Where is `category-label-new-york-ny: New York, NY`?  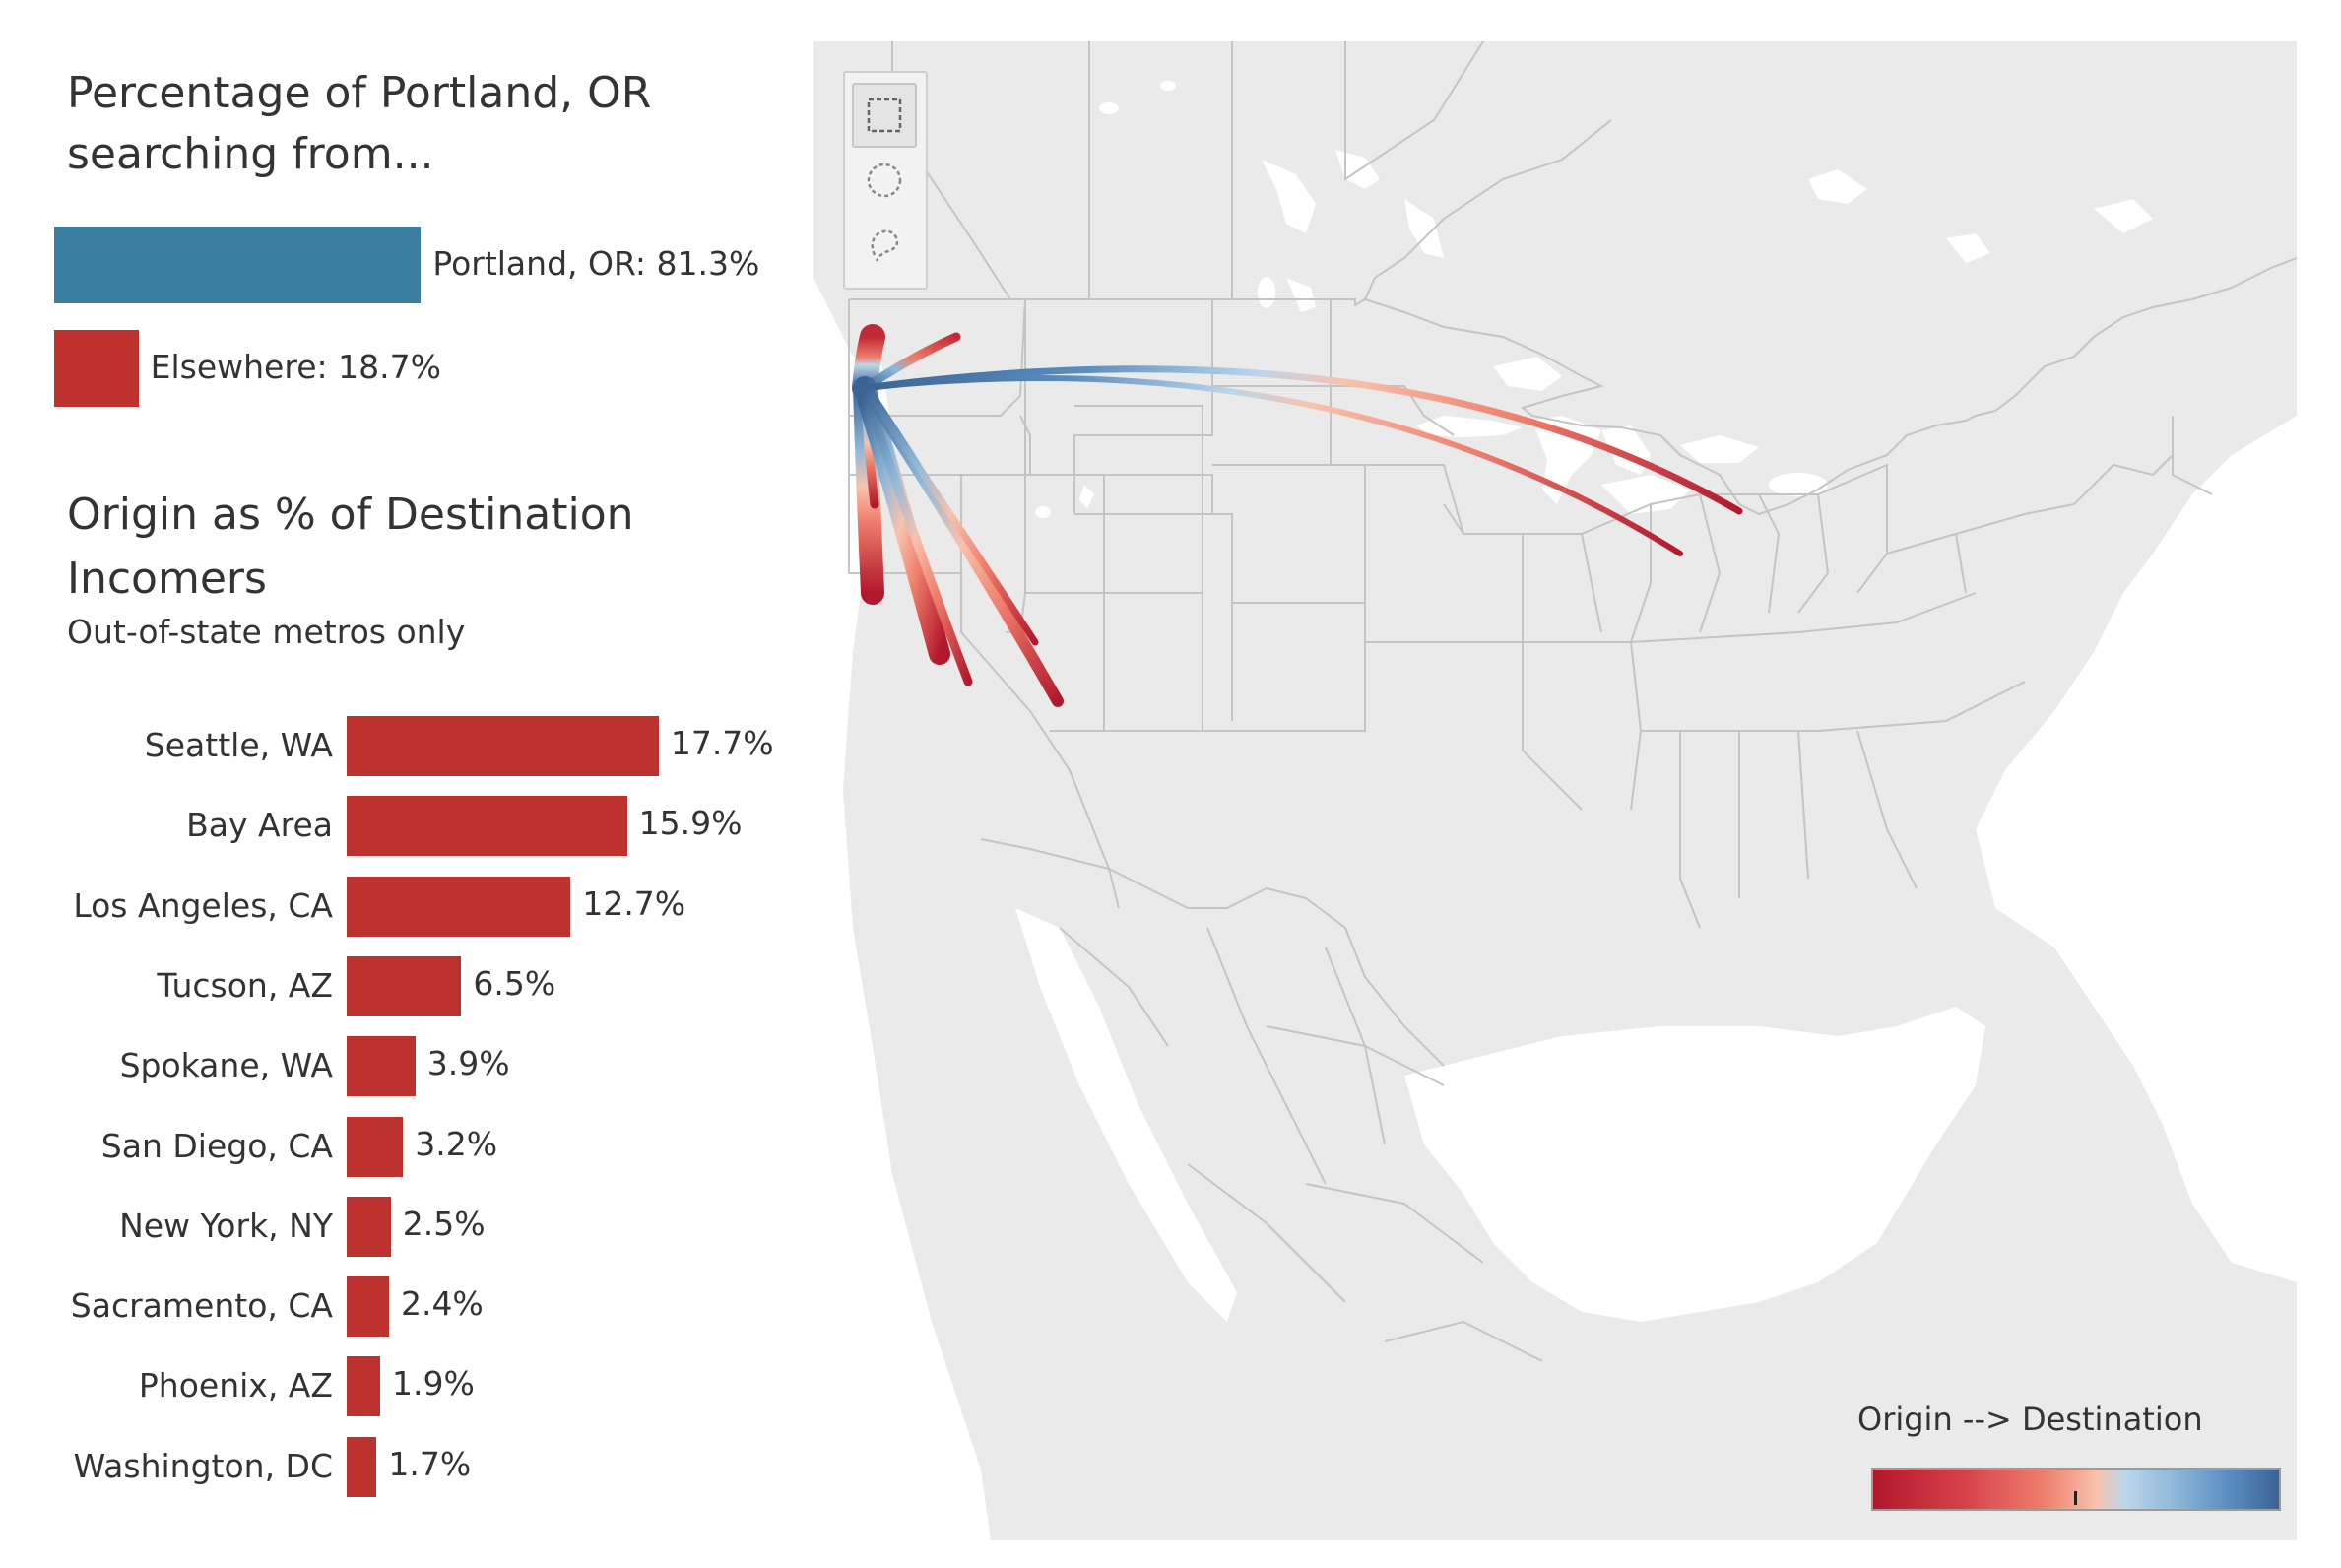 category-label-new-york-ny: New York, NY is located at coordinates (226, 1226).